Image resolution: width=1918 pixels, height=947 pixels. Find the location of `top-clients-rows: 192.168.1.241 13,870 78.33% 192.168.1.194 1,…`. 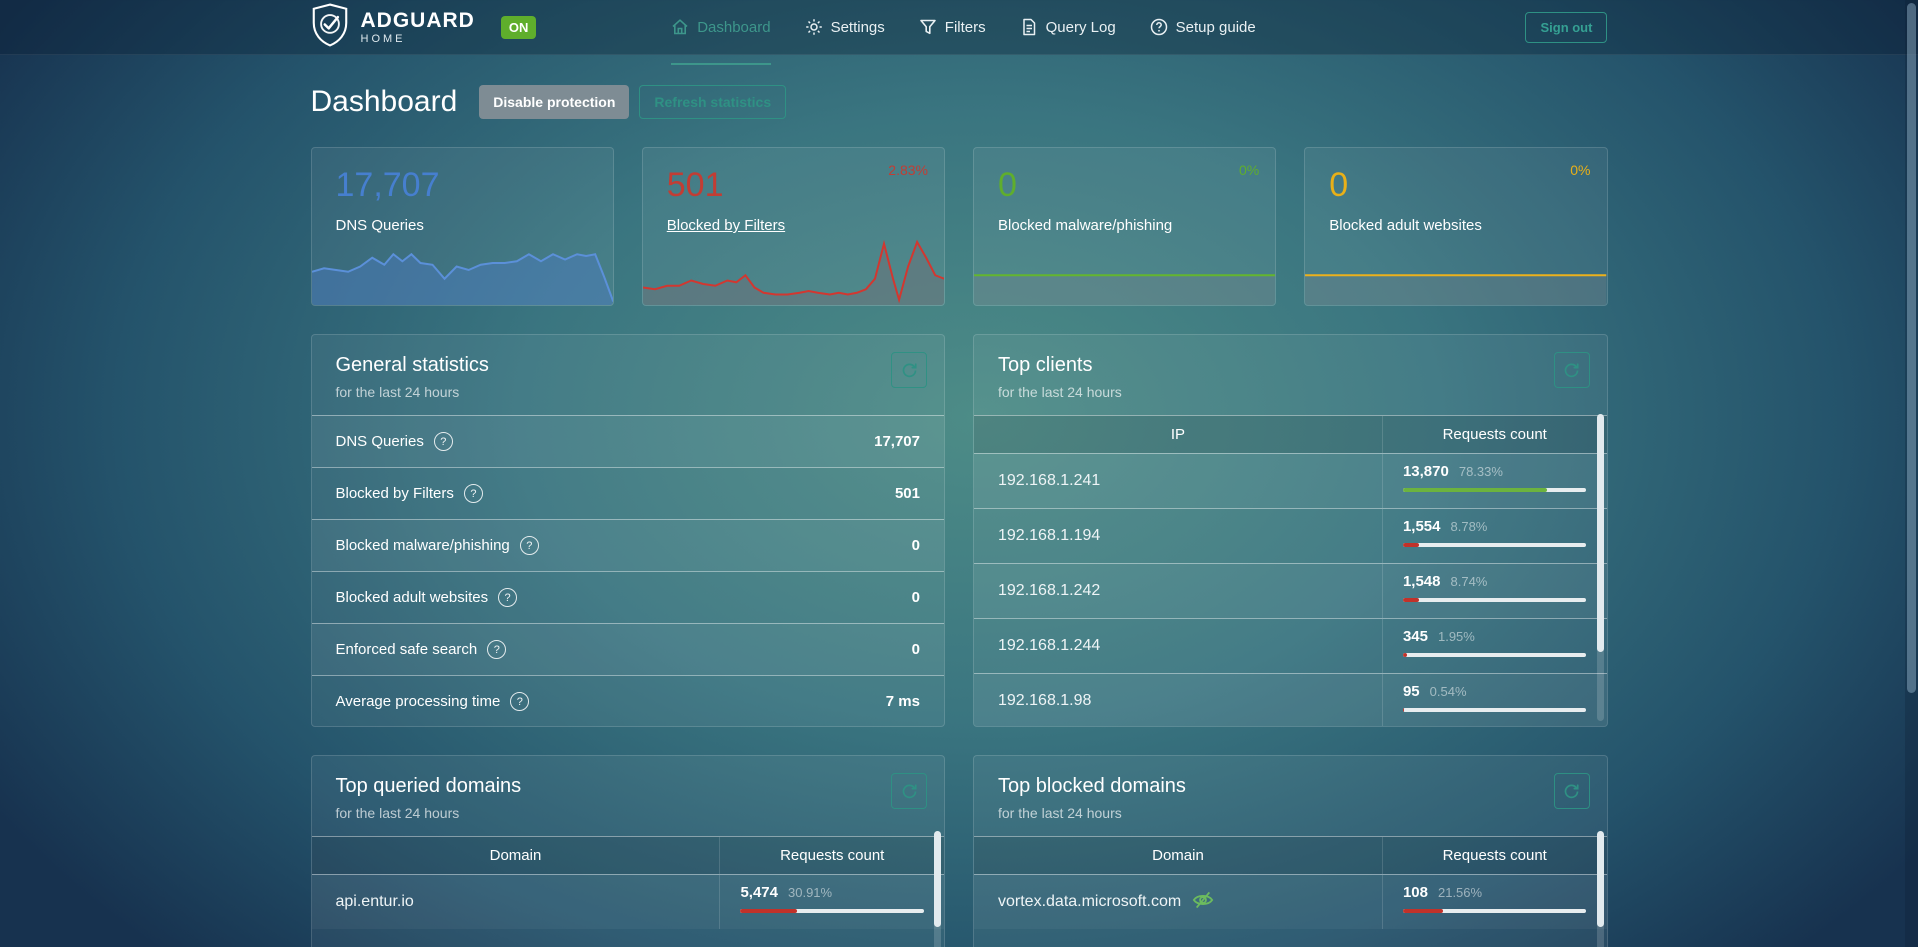

top-clients-rows: 192.168.1.241 13,870 78.33% 192.168.1.194 1,… is located at coordinates (1290, 589).